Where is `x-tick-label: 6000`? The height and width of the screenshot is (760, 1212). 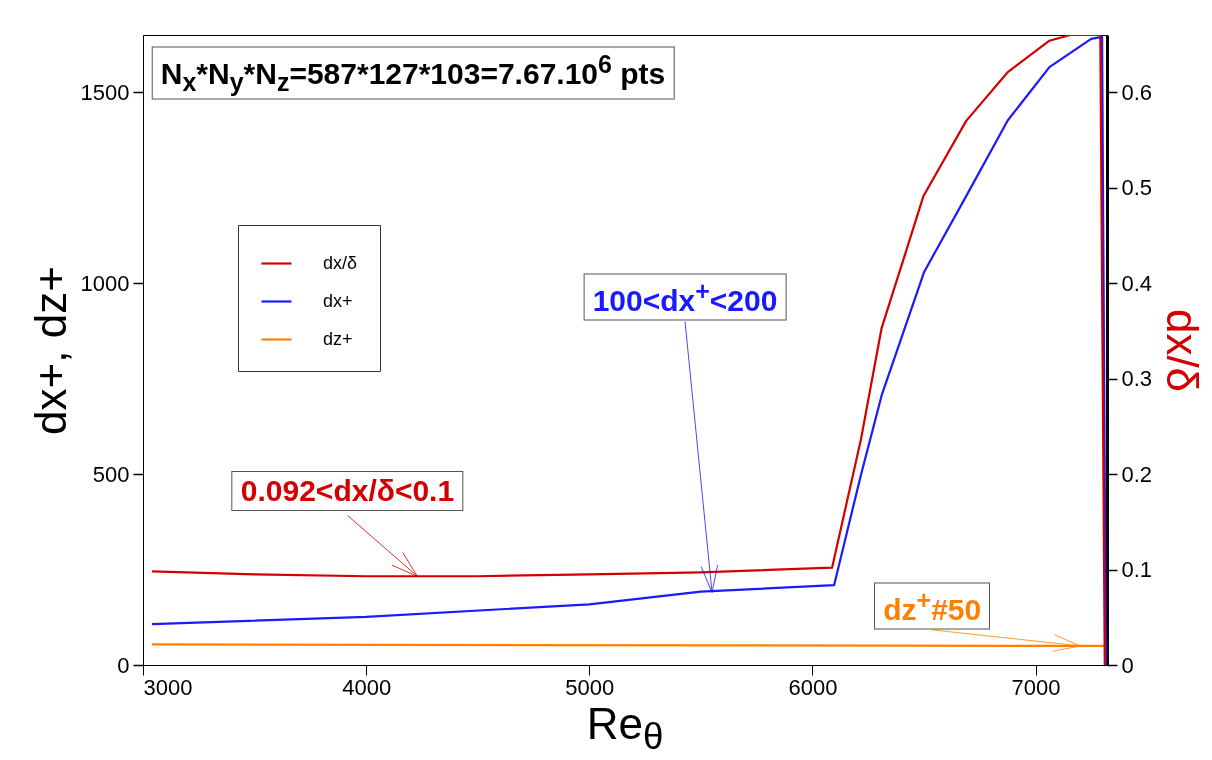 x-tick-label: 6000 is located at coordinates (813, 687).